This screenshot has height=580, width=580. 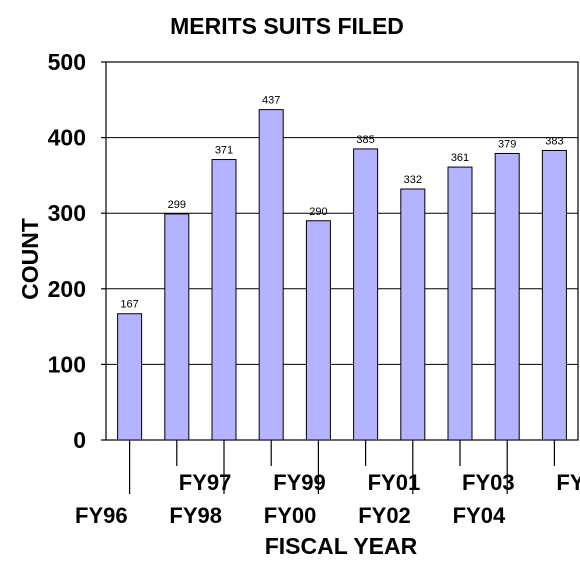 I want to click on data-label: 299, so click(x=177, y=205).